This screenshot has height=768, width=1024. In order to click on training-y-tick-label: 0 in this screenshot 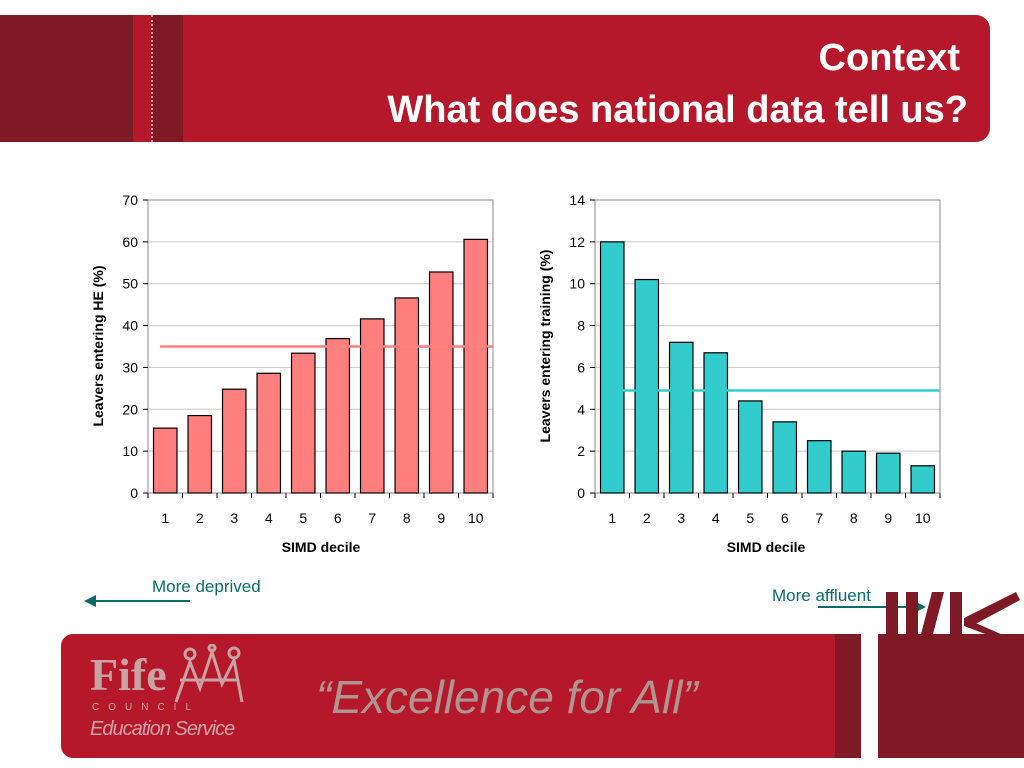, I will do `click(581, 493)`.